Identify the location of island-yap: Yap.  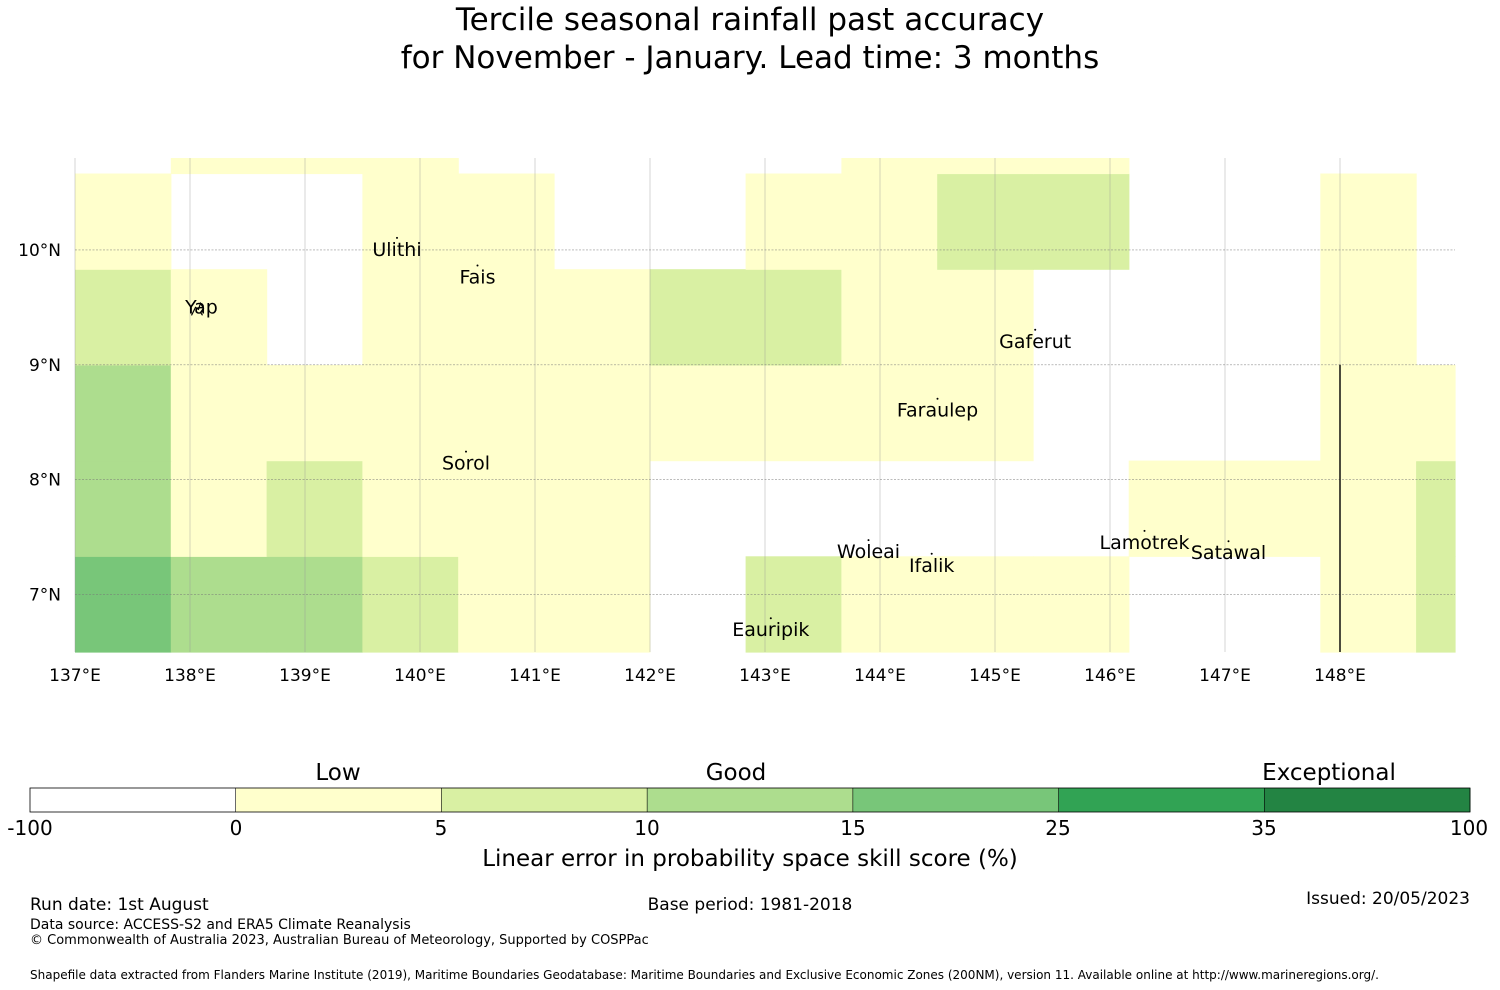
(201, 307).